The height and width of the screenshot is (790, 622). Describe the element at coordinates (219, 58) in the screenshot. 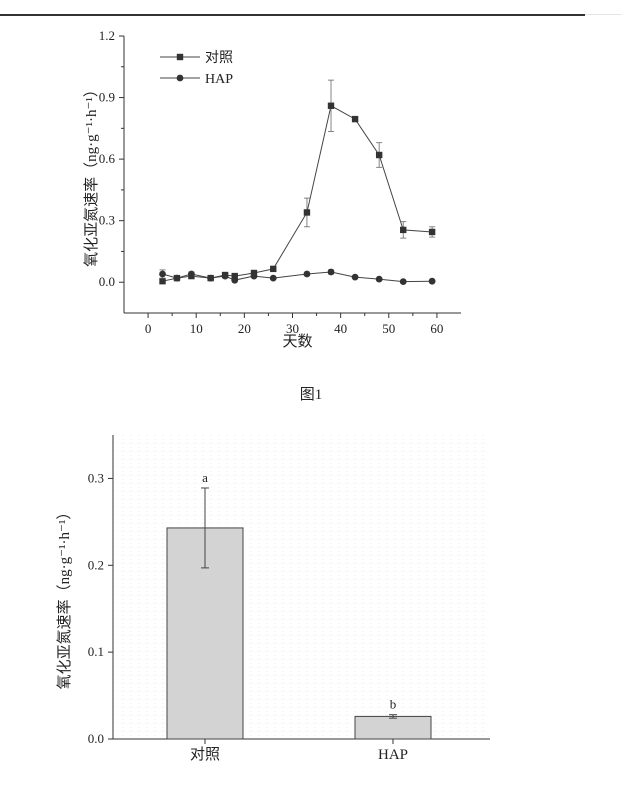

I see `legend-label: 对照` at that location.